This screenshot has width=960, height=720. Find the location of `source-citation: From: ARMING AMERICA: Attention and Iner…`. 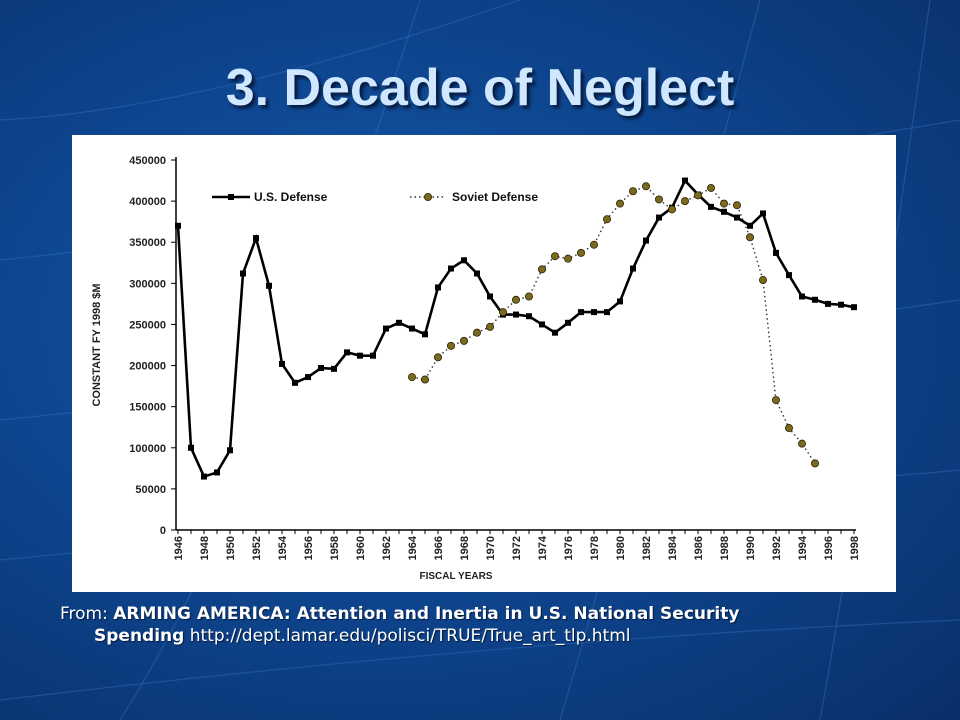

source-citation: From: ARMING AMERICA: Attention and Iner… is located at coordinates (500, 625).